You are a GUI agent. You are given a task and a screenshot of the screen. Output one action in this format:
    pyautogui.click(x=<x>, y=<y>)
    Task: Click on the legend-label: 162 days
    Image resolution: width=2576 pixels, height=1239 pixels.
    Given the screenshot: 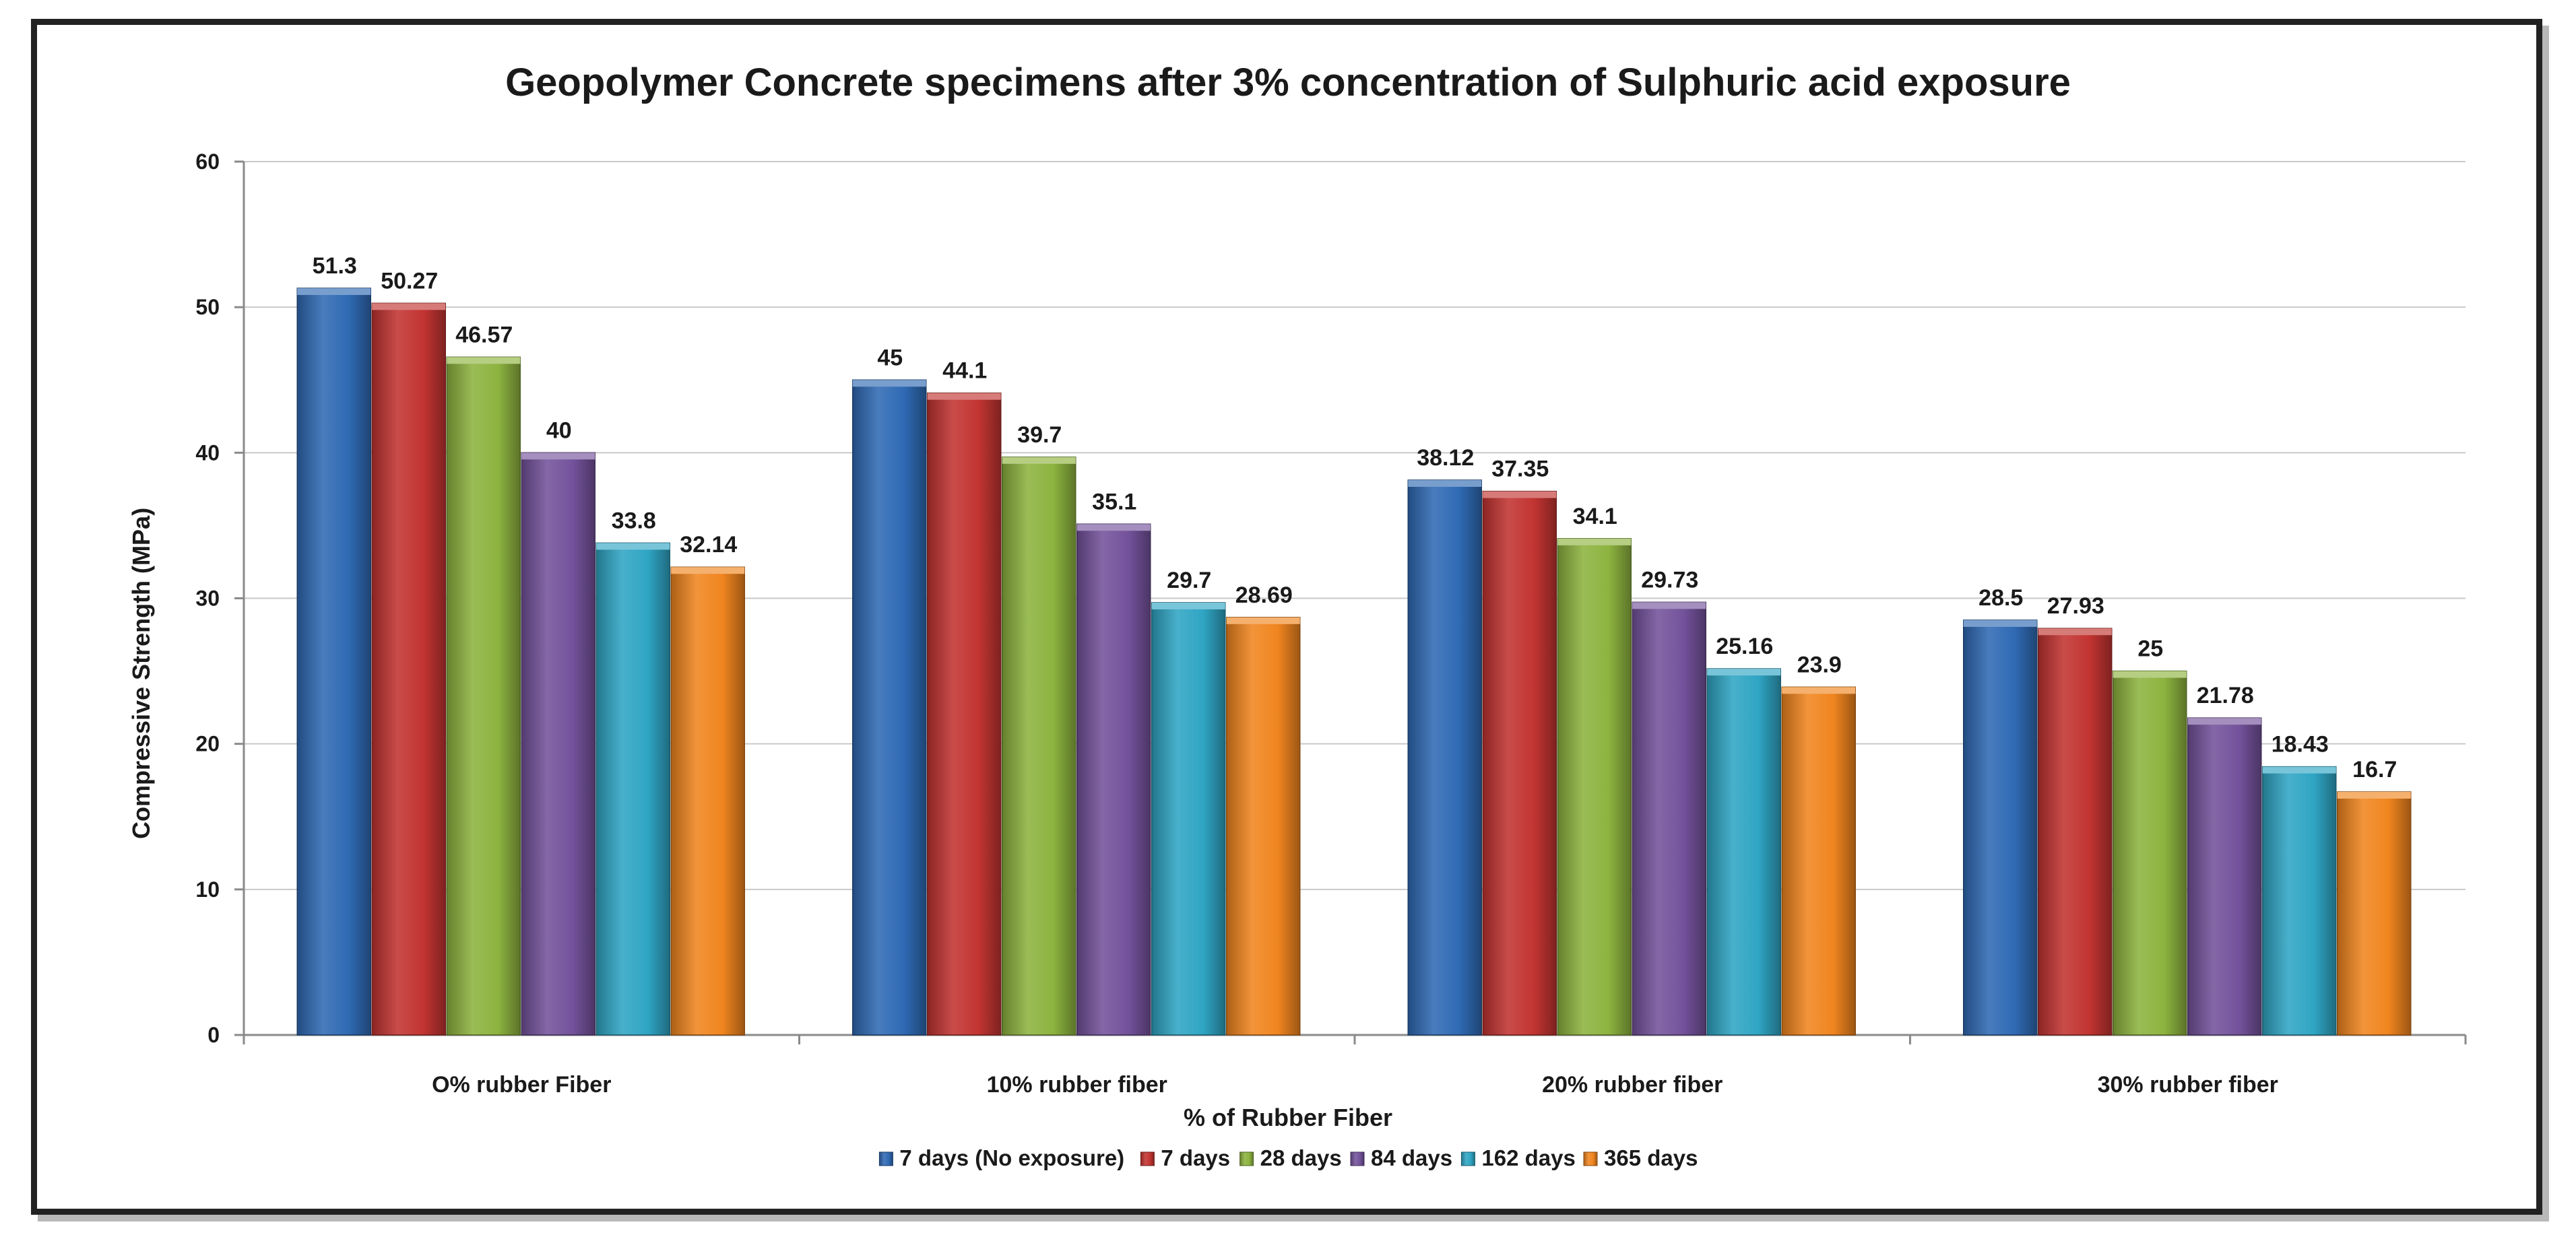 What is the action you would take?
    pyautogui.click(x=1528, y=1157)
    